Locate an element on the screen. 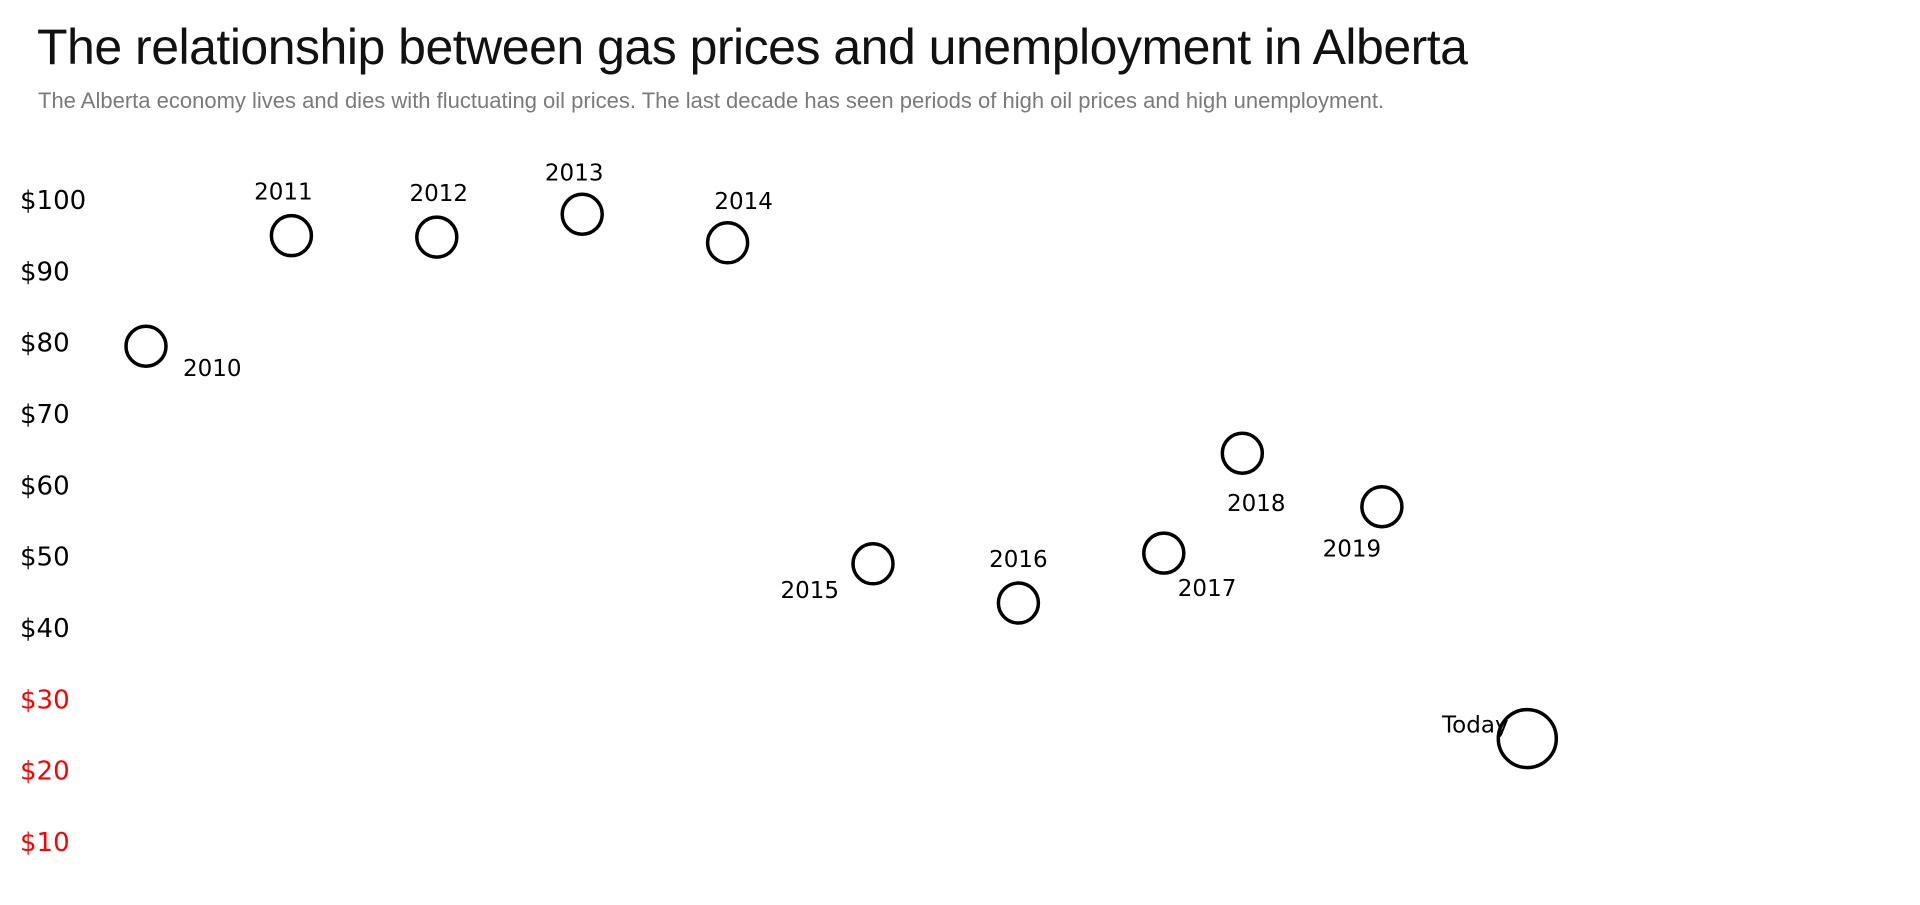 The width and height of the screenshot is (1920, 905). y-tick-label: $40 is located at coordinates (45, 629).